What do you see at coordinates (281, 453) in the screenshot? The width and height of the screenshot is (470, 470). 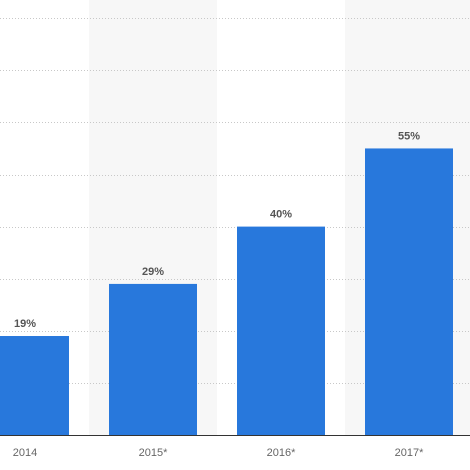 I see `x-tick-label: 2016*` at bounding box center [281, 453].